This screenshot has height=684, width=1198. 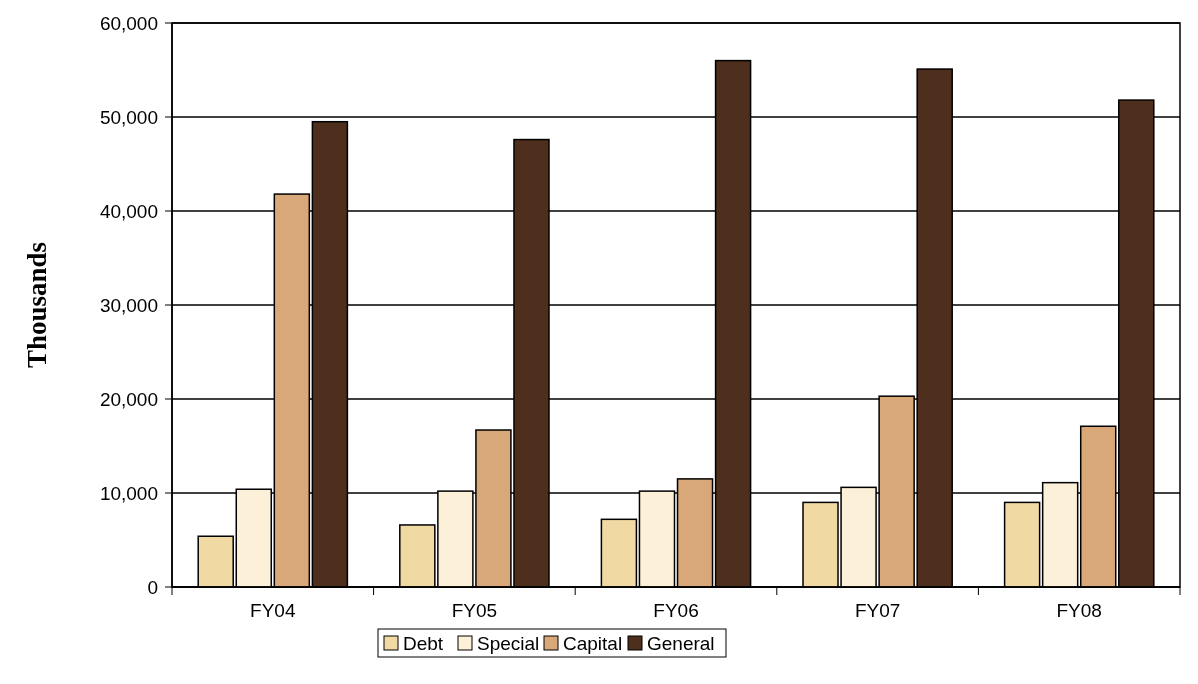 I want to click on y-tick-label: 0, so click(x=152, y=587).